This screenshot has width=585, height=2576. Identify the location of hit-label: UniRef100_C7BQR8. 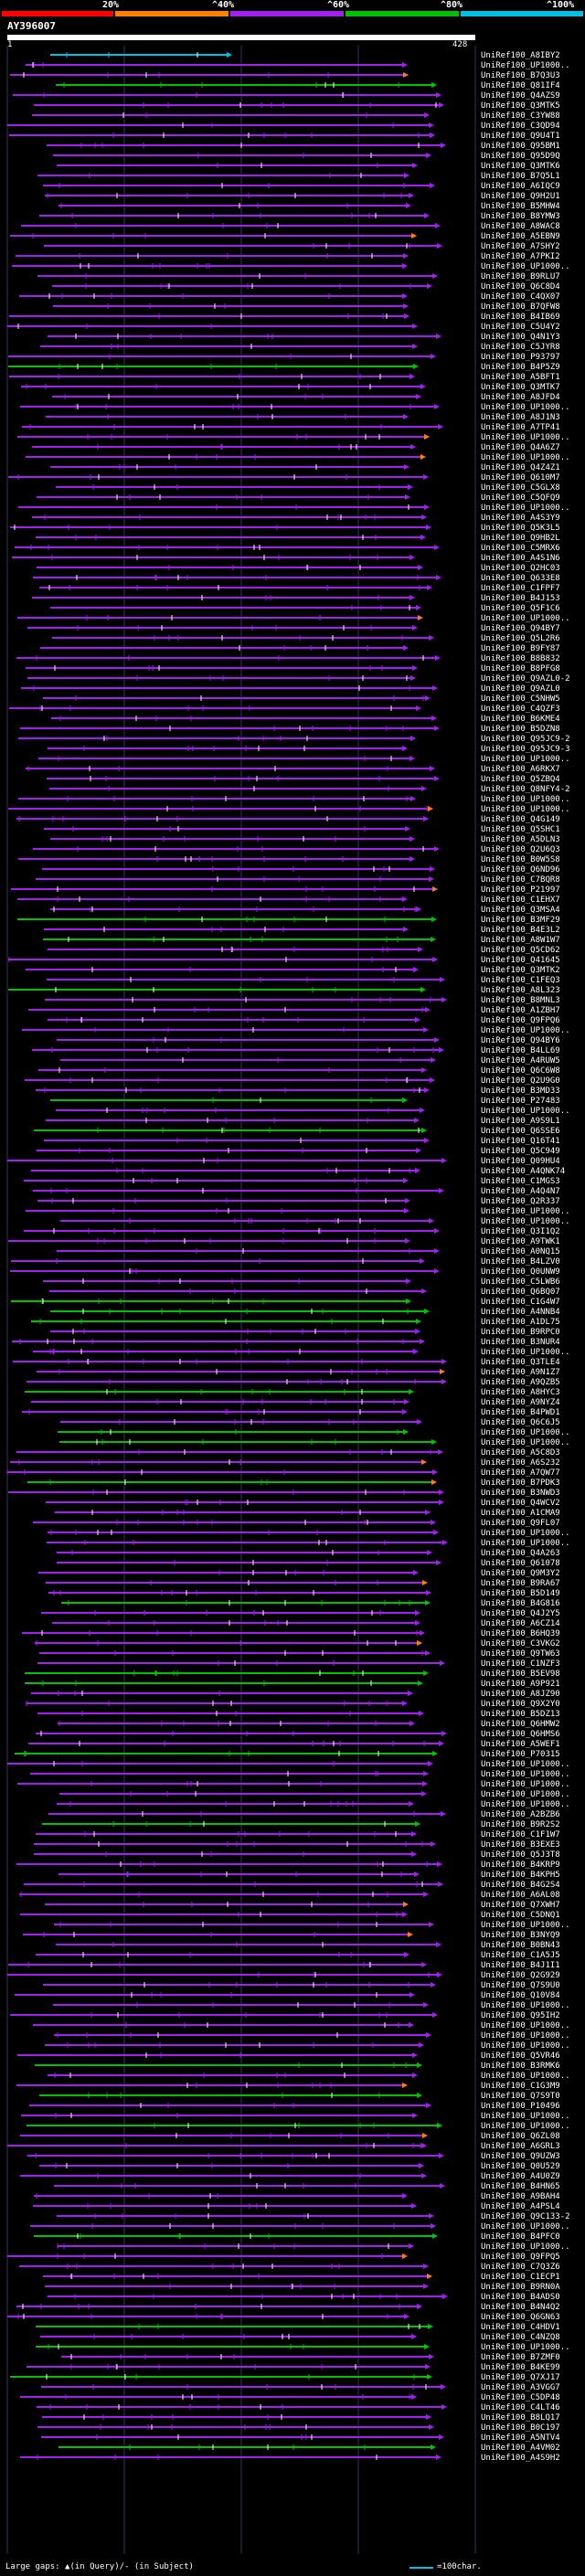
(520, 880).